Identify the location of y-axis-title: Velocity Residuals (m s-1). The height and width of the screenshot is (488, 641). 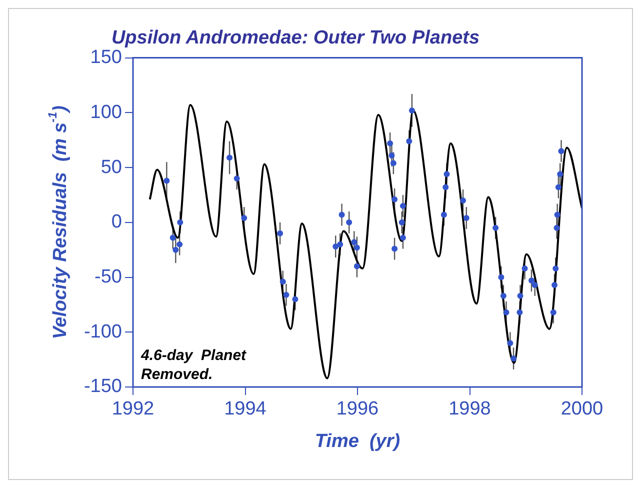
(58, 222).